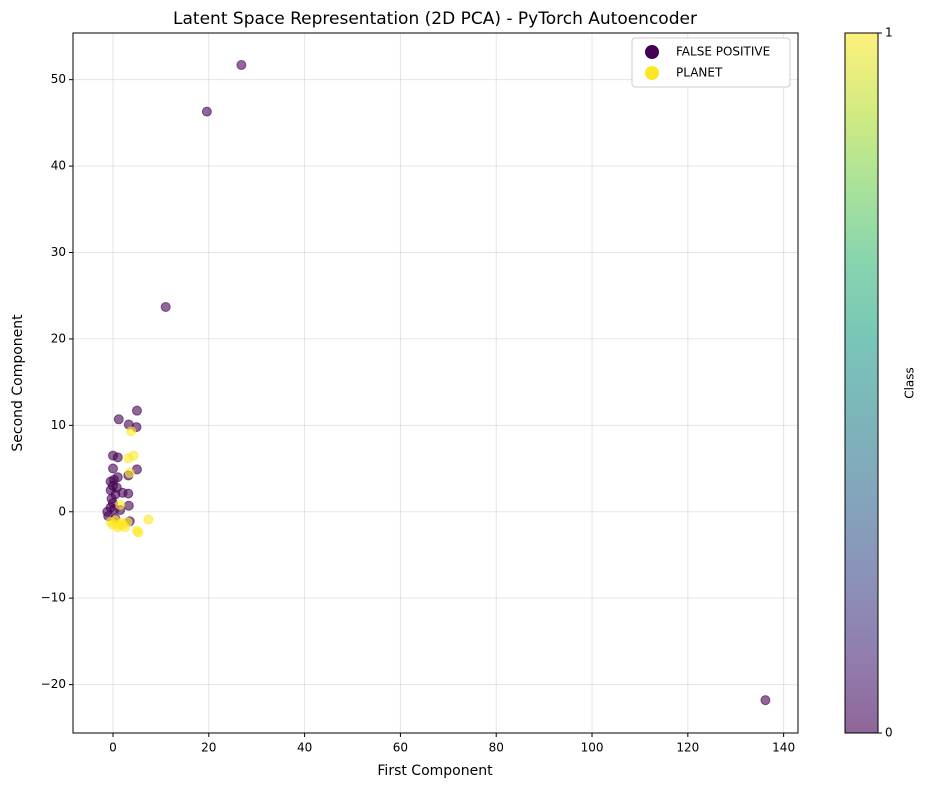 The image size is (927, 794). Describe the element at coordinates (435, 771) in the screenshot. I see `x-axis-label: First Component` at that location.